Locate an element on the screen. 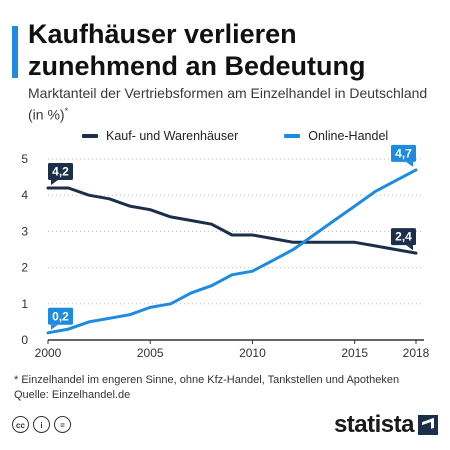 The width and height of the screenshot is (450, 450). y-tick-label: 3 is located at coordinates (24, 231).